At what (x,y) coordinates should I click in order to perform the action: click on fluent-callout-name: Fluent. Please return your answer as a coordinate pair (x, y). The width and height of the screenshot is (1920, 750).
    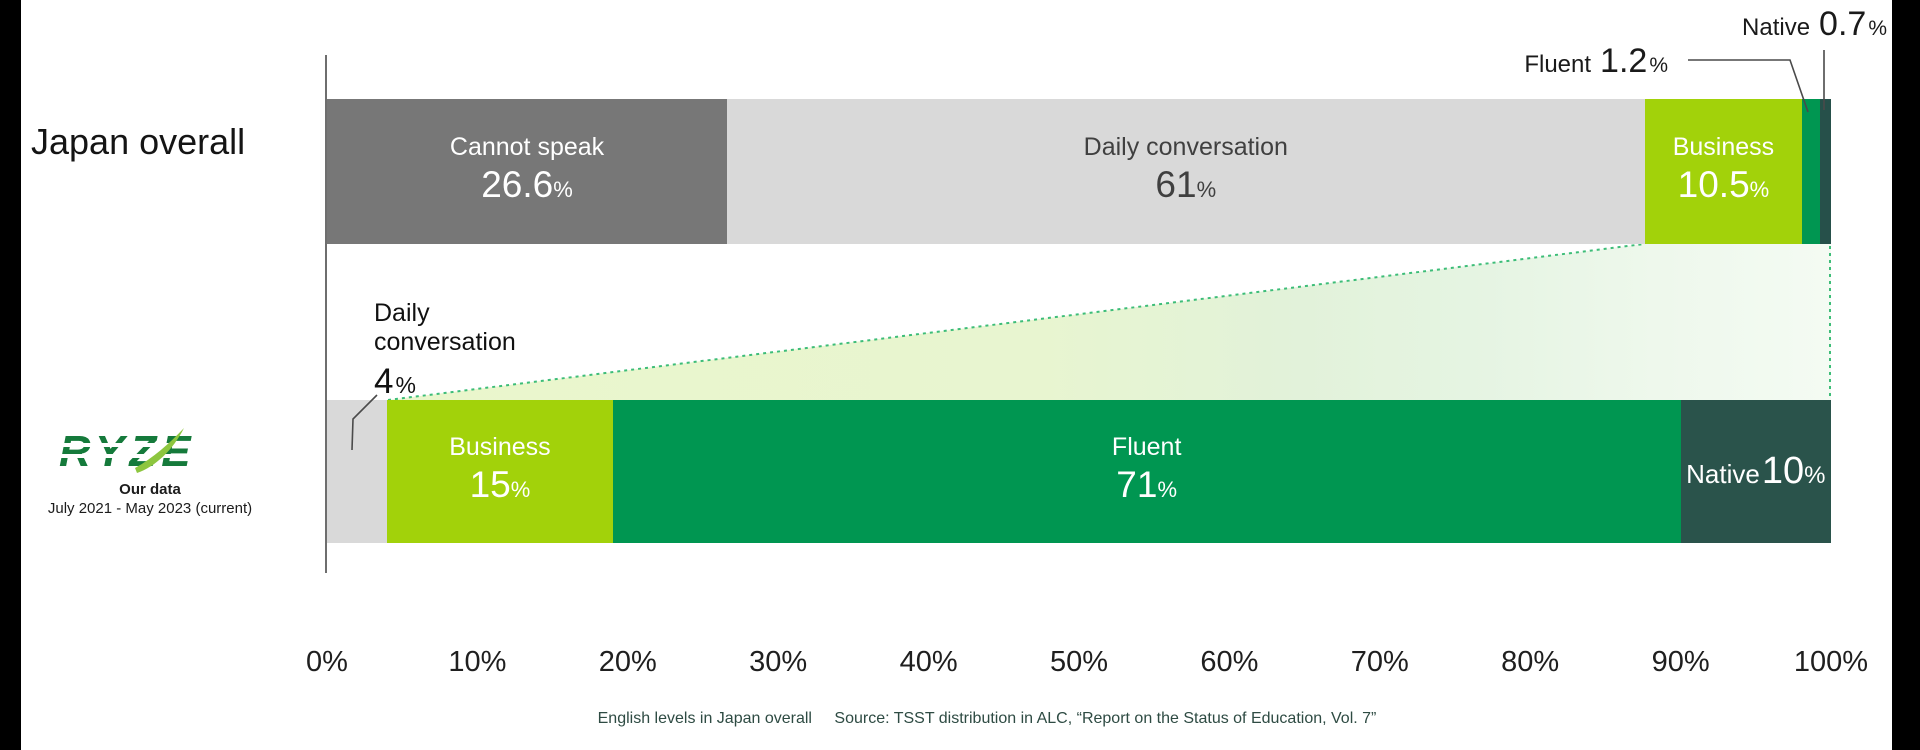
    Looking at the image, I should click on (1558, 64).